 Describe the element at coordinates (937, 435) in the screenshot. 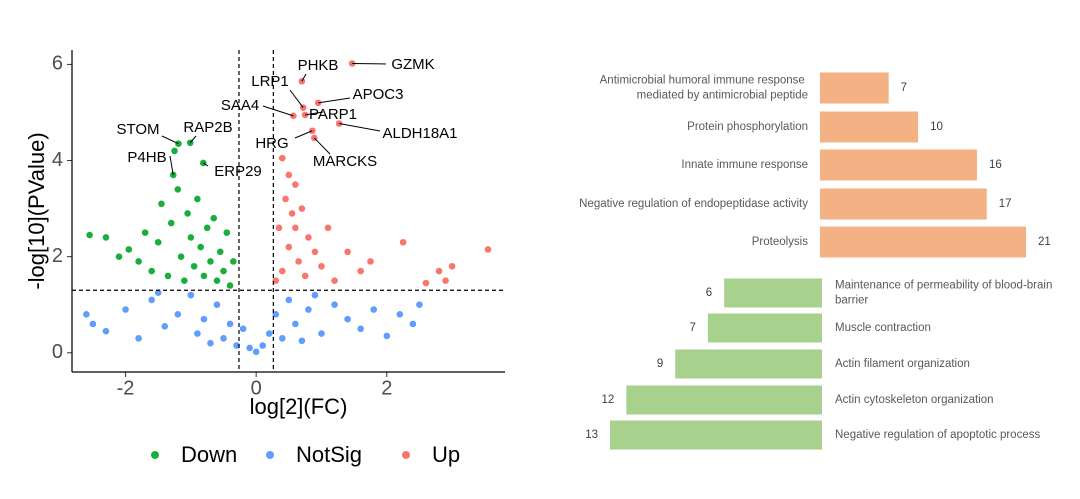

I see `category-label: Negative regulation of apoptotic process` at that location.